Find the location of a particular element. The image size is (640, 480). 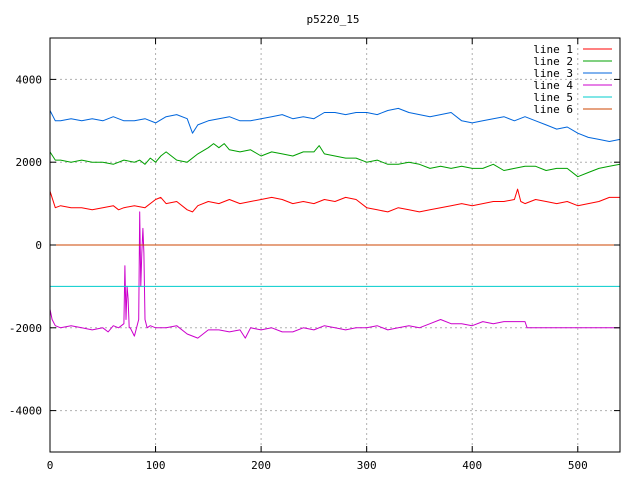

y-tick-label: -4000 is located at coordinates (25, 411).